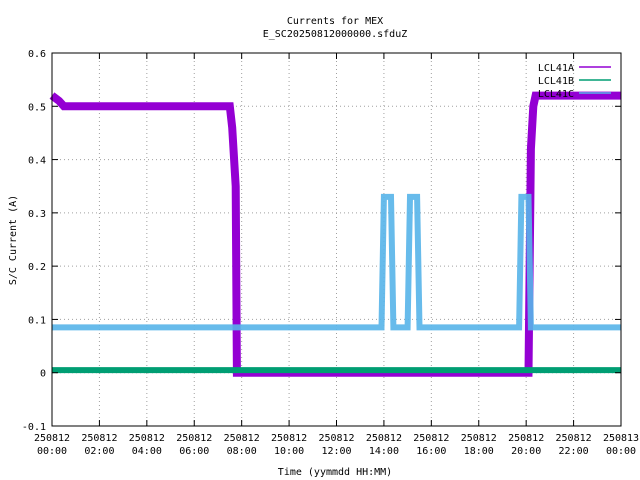 Image resolution: width=640 pixels, height=480 pixels. I want to click on x-tick-label-time: 12:00, so click(336, 451).